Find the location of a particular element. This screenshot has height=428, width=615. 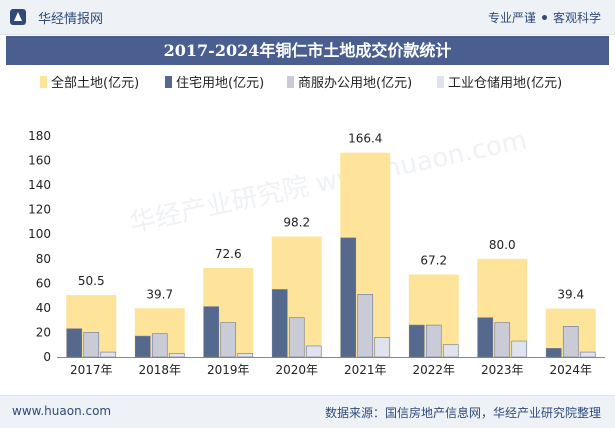

x-tick-label: 2020年 is located at coordinates (296, 370).